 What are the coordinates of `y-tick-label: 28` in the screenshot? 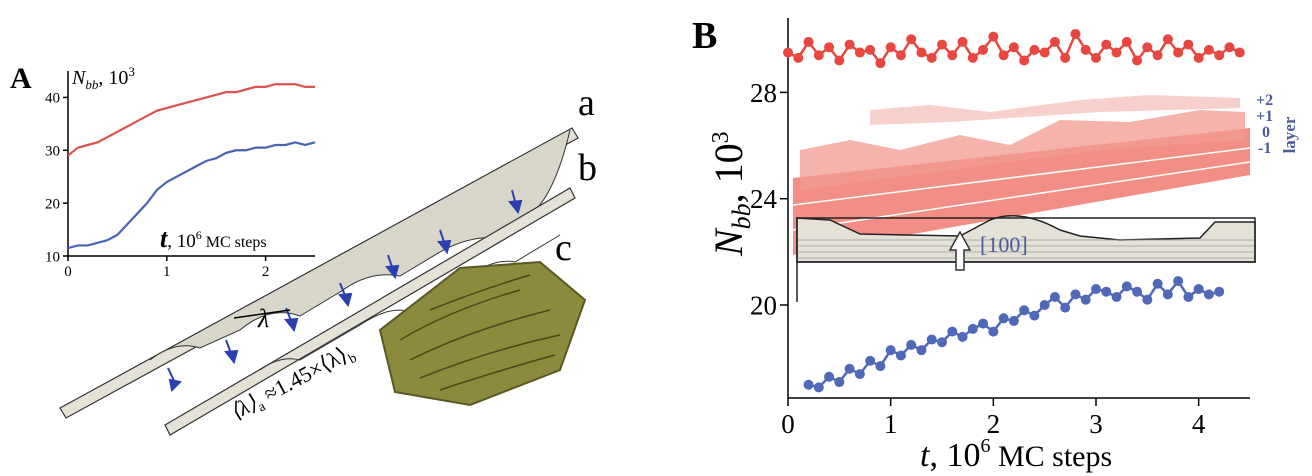 It's located at (763, 93).